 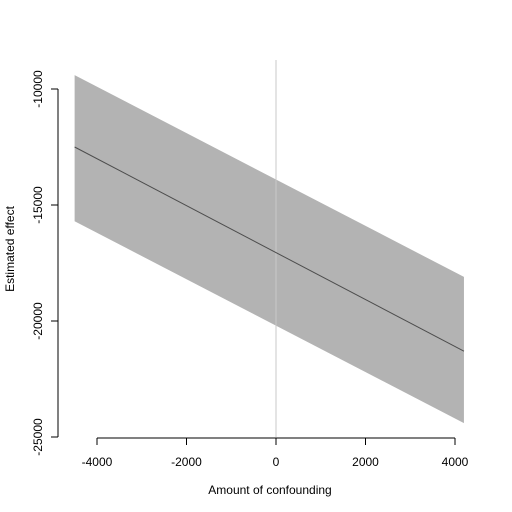 What do you see at coordinates (269, 490) in the screenshot?
I see `x-axis-label: Amount of confounding` at bounding box center [269, 490].